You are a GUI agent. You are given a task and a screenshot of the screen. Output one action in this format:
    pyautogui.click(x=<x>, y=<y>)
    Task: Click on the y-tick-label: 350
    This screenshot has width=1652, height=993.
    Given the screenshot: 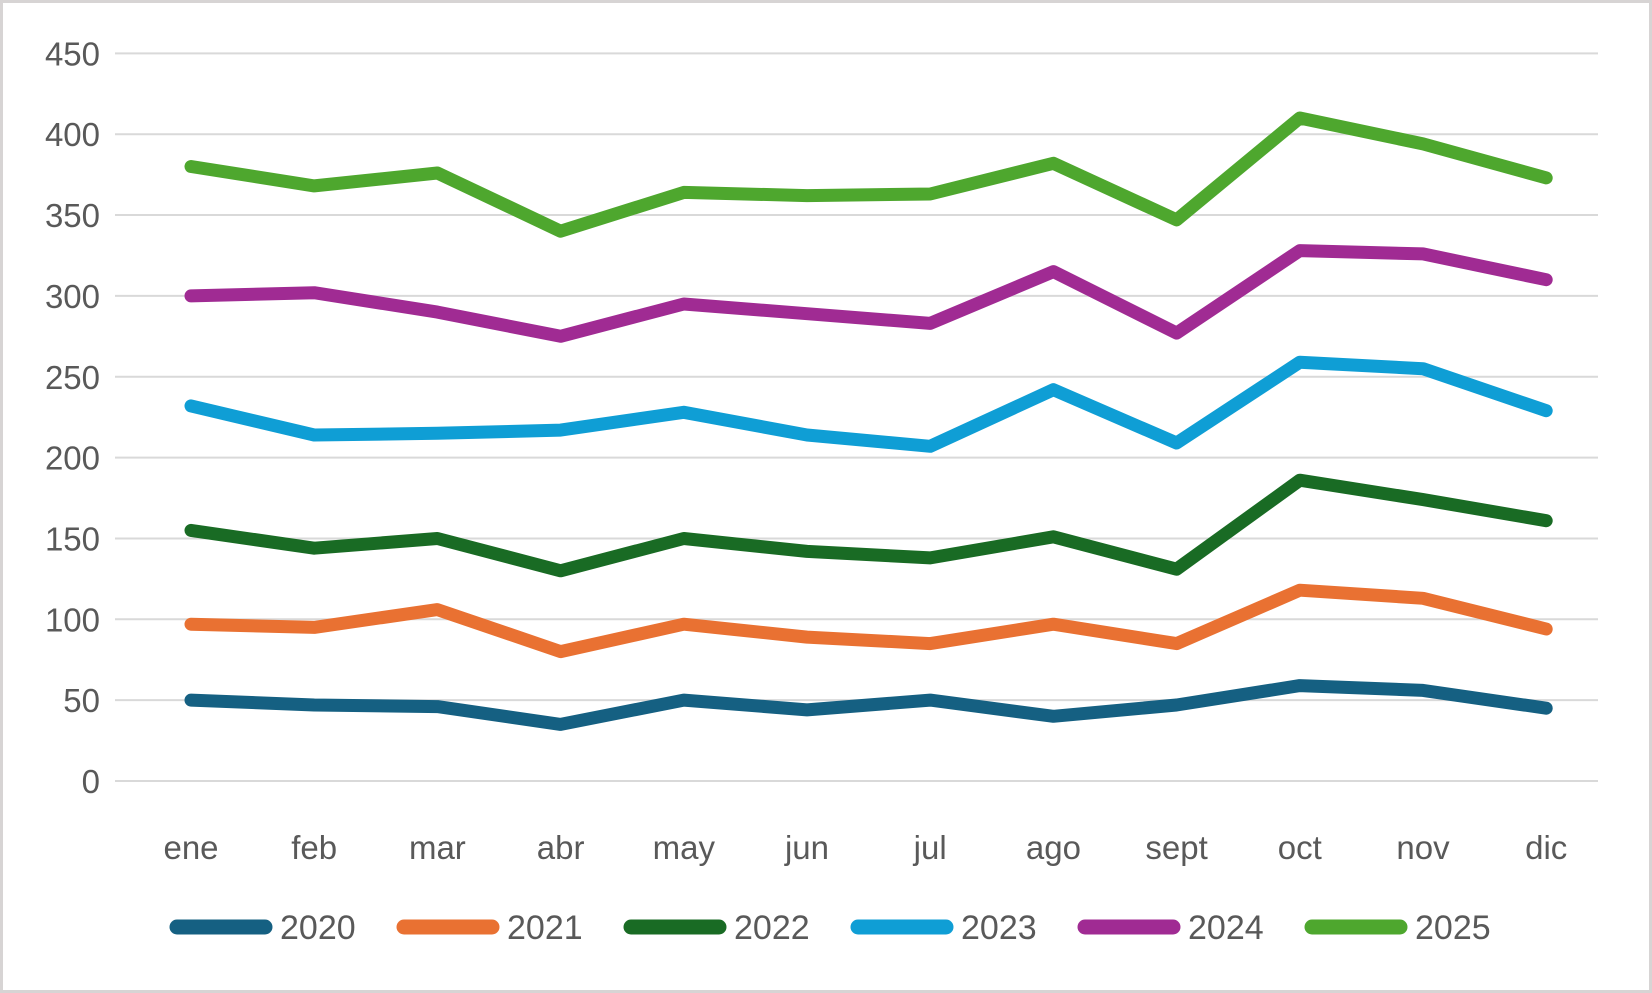 What is the action you would take?
    pyautogui.click(x=72, y=215)
    